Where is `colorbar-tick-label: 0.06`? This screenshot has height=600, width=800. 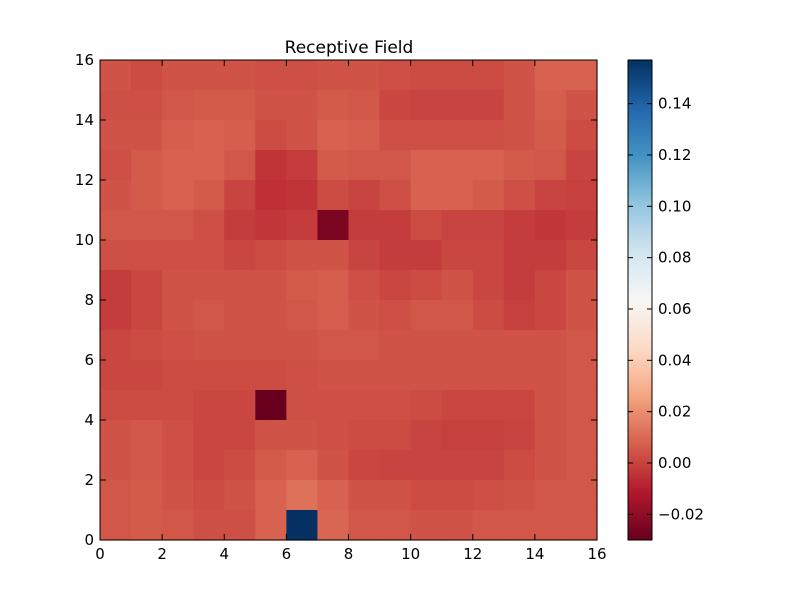
colorbar-tick-label: 0.06 is located at coordinates (674, 309).